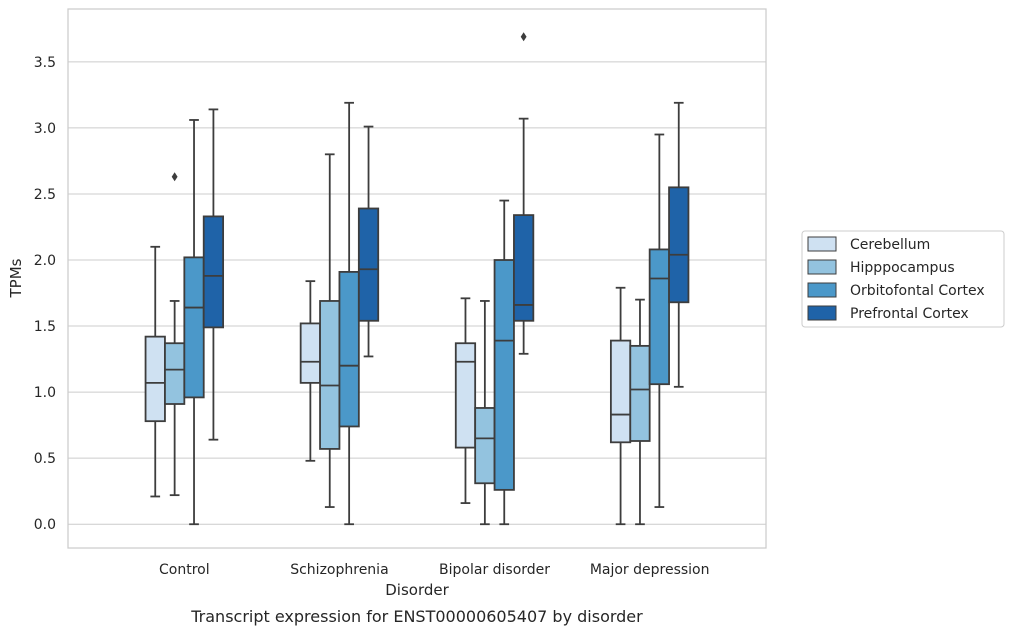 This screenshot has width=1014, height=634. Describe the element at coordinates (45, 63) in the screenshot. I see `y-tick-label: 3.5` at that location.